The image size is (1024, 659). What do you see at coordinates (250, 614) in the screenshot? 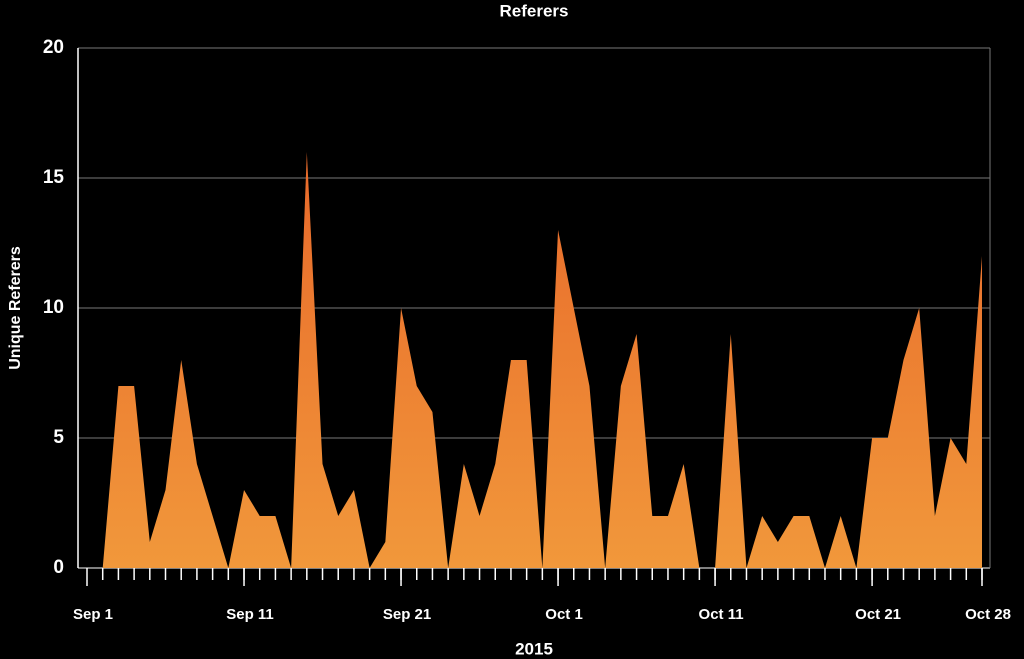
I see `x-tick-label: Sep 11` at bounding box center [250, 614].